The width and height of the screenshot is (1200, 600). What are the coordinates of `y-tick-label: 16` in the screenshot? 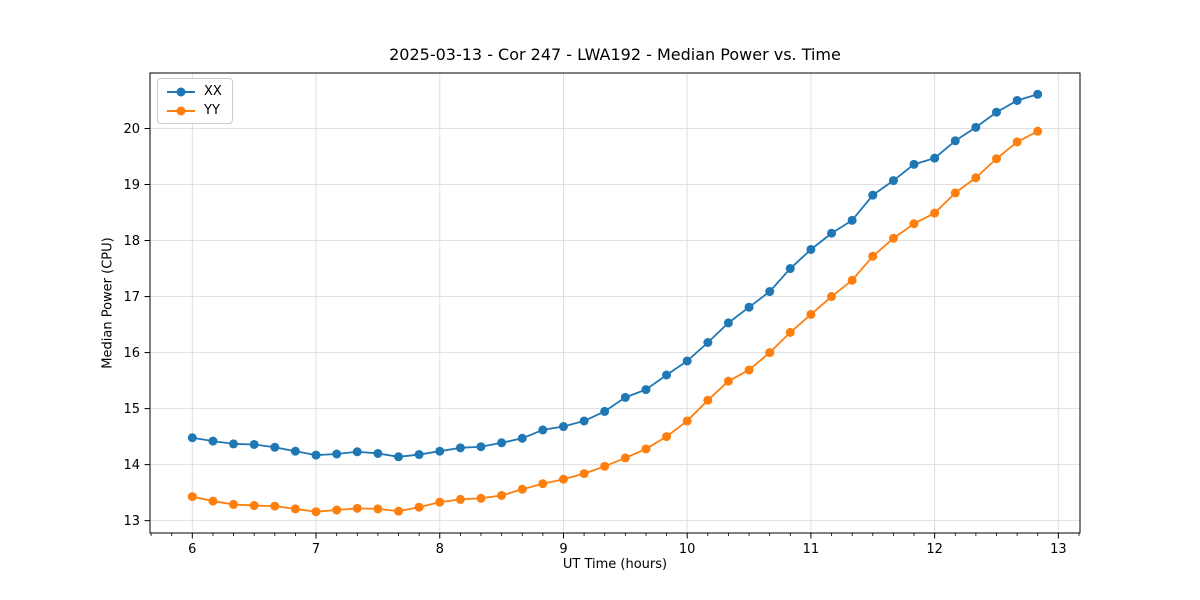 It's located at (131, 353).